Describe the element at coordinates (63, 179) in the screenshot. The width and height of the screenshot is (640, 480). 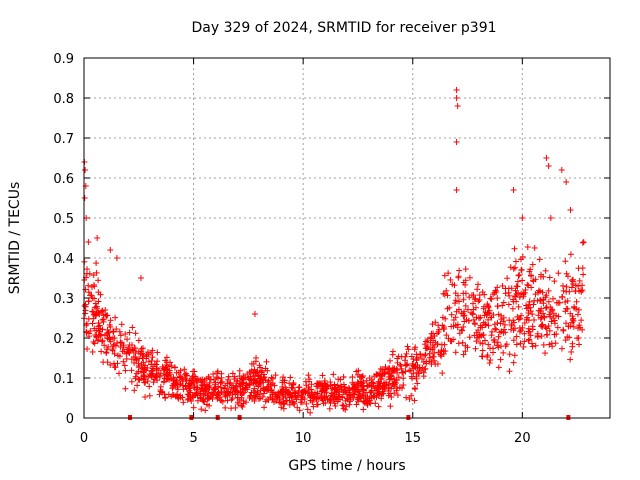
I see `y-tick-label: 0.6` at that location.